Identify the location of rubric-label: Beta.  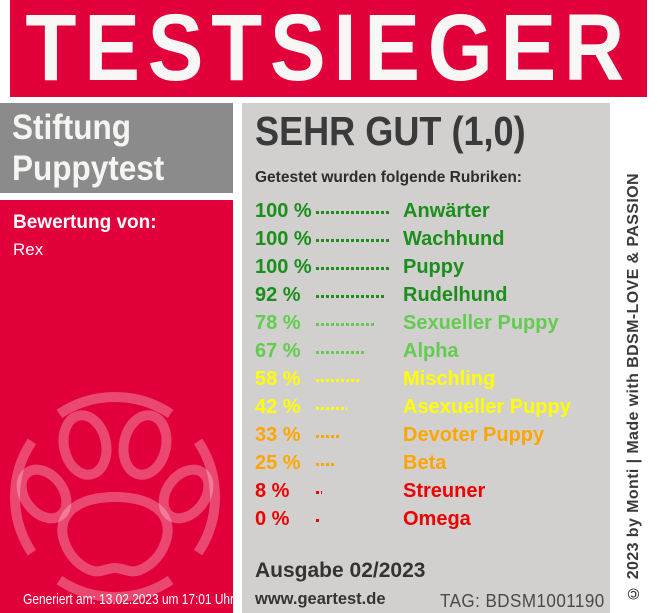
(425, 463).